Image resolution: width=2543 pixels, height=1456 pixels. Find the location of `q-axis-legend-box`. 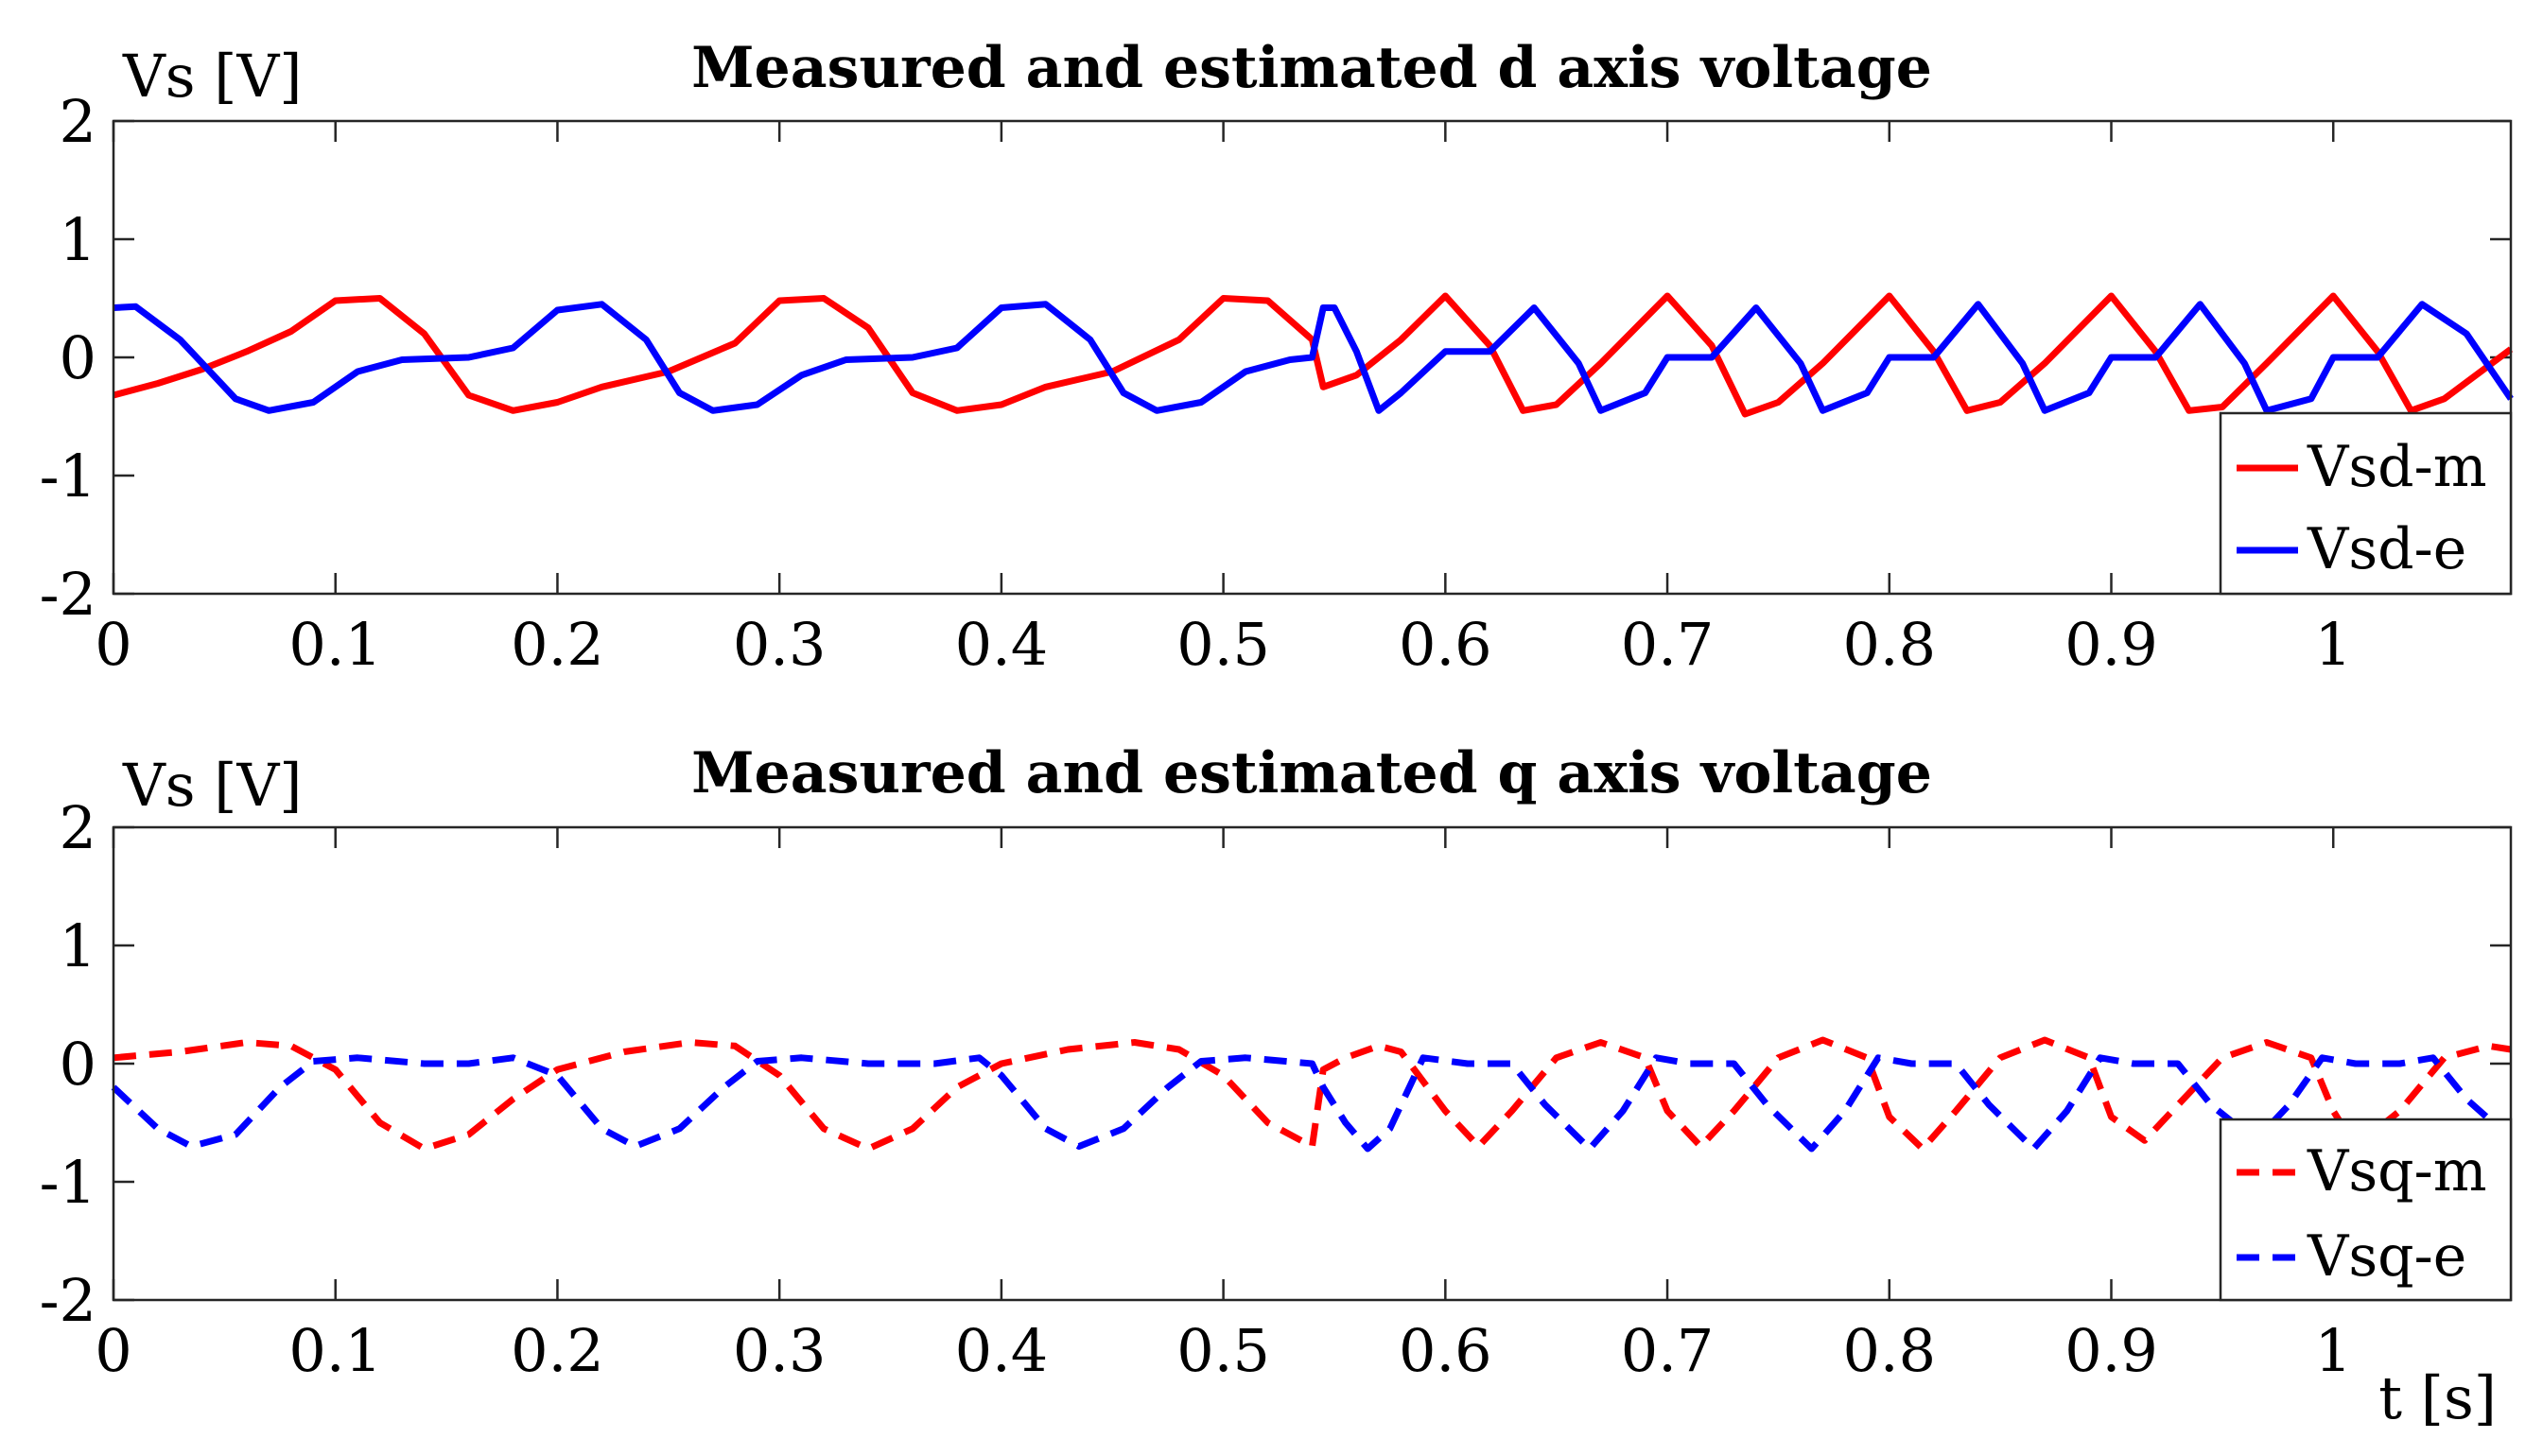

q-axis-legend-box is located at coordinates (2366, 1210).